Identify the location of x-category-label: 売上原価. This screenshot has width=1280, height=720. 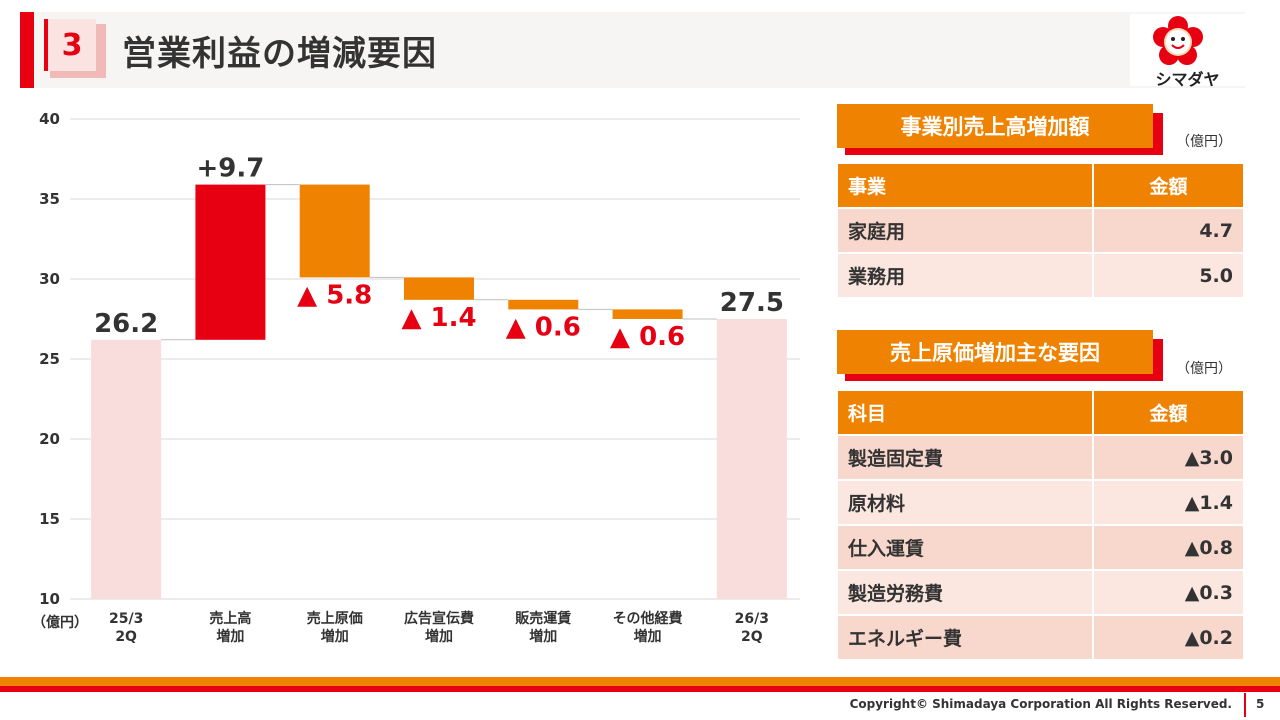
(335, 618).